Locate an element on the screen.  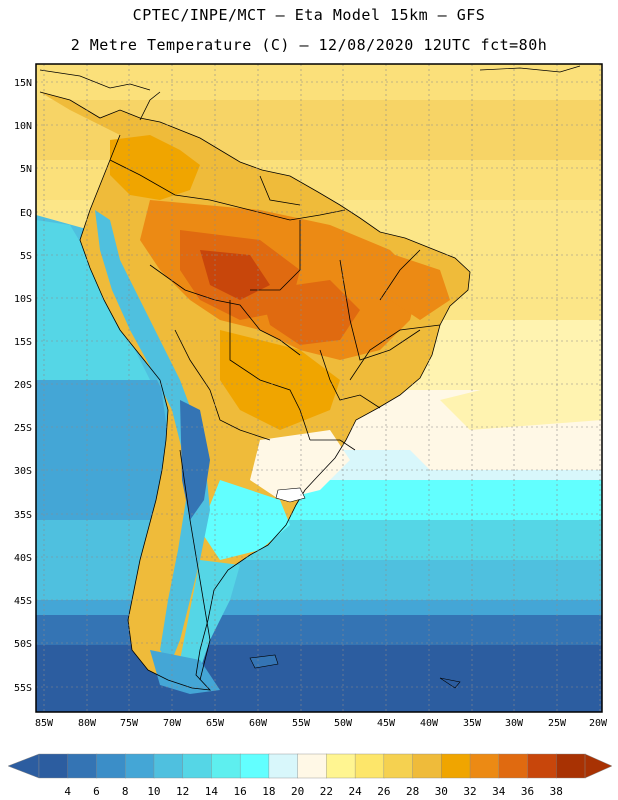
colorbar-label: 22 is located at coordinates (326, 791).